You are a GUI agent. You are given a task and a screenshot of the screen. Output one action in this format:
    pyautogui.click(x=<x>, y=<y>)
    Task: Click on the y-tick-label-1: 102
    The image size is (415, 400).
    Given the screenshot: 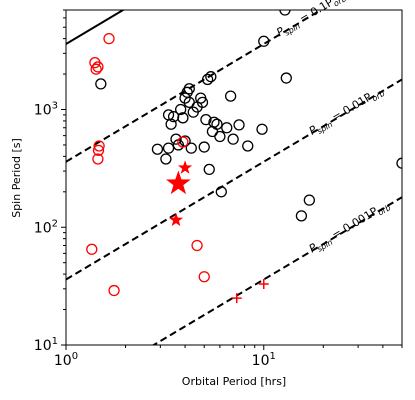 What is the action you would take?
    pyautogui.click(x=46, y=227)
    